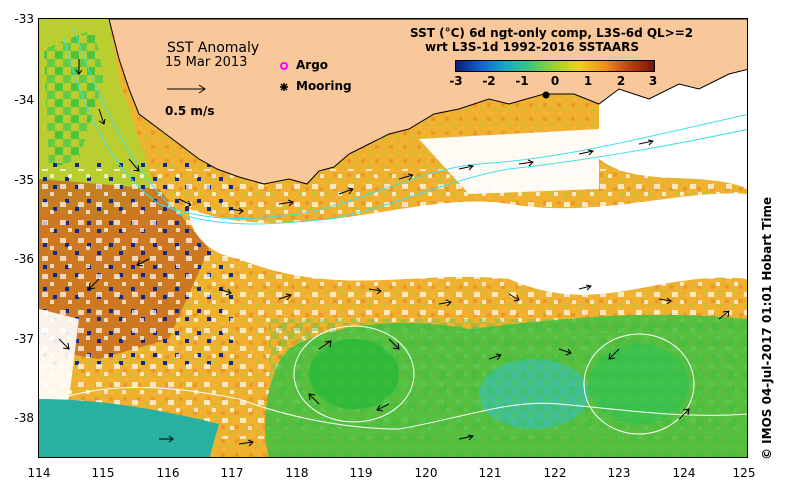  What do you see at coordinates (653, 81) in the screenshot?
I see `colorbar-tick: 3` at bounding box center [653, 81].